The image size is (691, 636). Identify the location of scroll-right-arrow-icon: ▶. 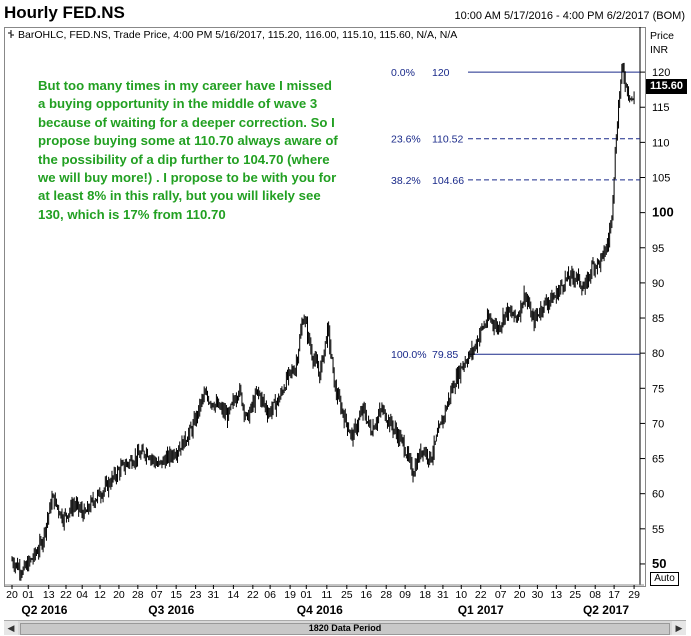
(679, 628).